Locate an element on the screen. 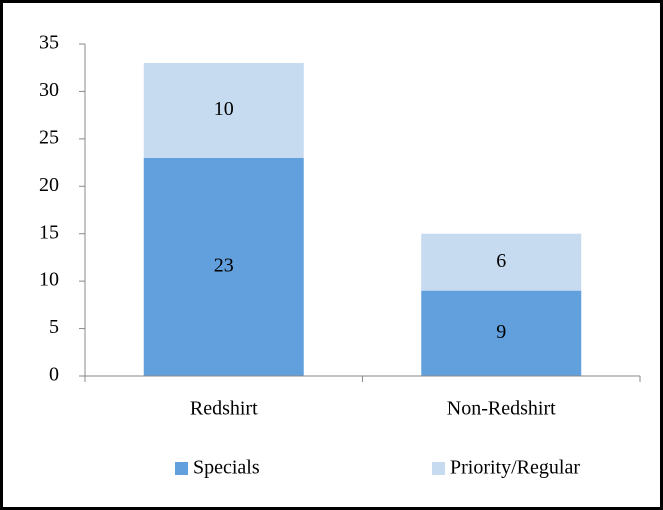 The width and height of the screenshot is (663, 510). y-tick-label: 0 is located at coordinates (54, 375).